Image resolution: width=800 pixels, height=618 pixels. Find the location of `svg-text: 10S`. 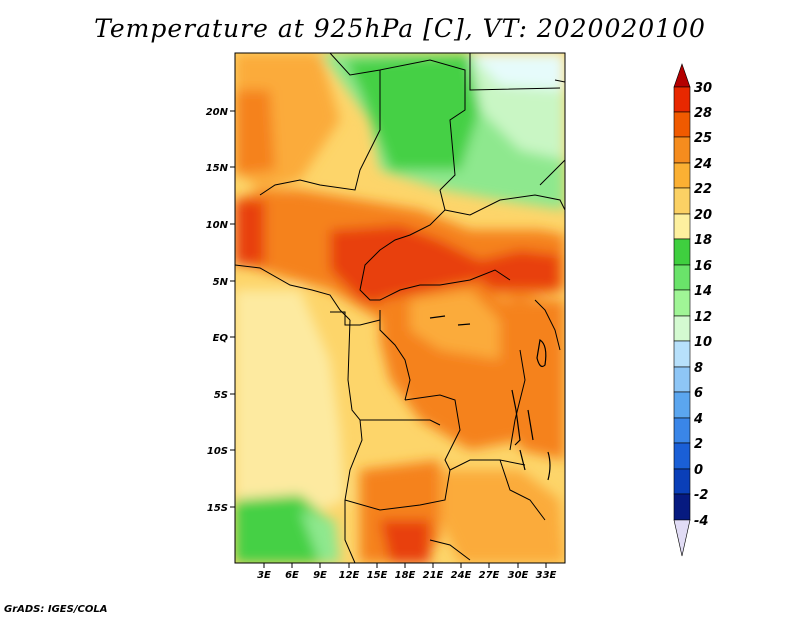

svg-text: 10S is located at coordinates (217, 451).